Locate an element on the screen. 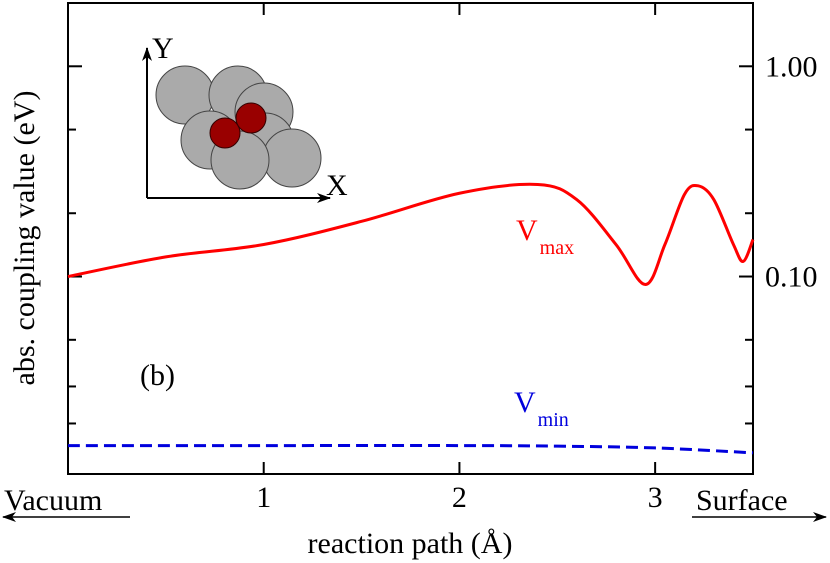 The image size is (830, 563). inset: Y X is located at coordinates (245, 117).